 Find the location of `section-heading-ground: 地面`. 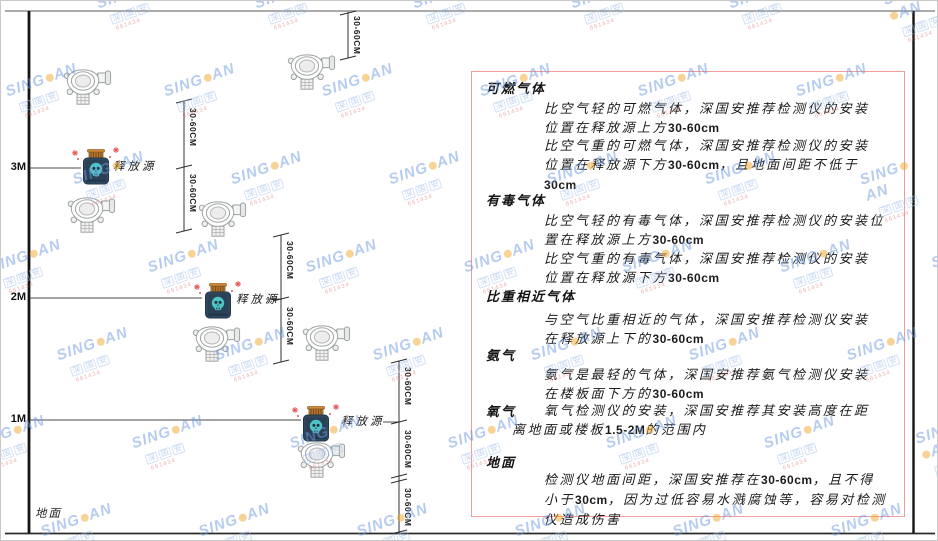

section-heading-ground: 地面 is located at coordinates (501, 462).